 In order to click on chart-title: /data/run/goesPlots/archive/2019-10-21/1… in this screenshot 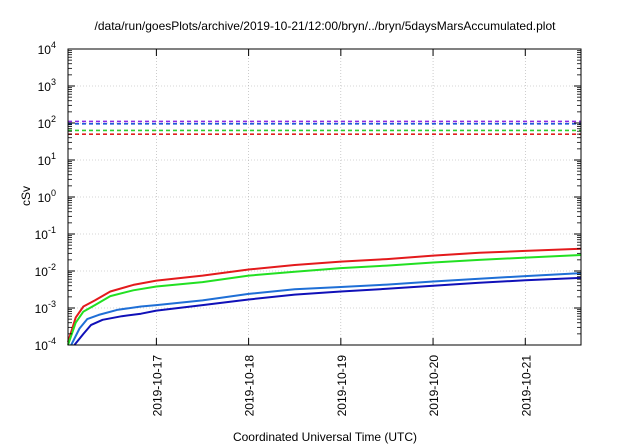, I will do `click(326, 26)`.